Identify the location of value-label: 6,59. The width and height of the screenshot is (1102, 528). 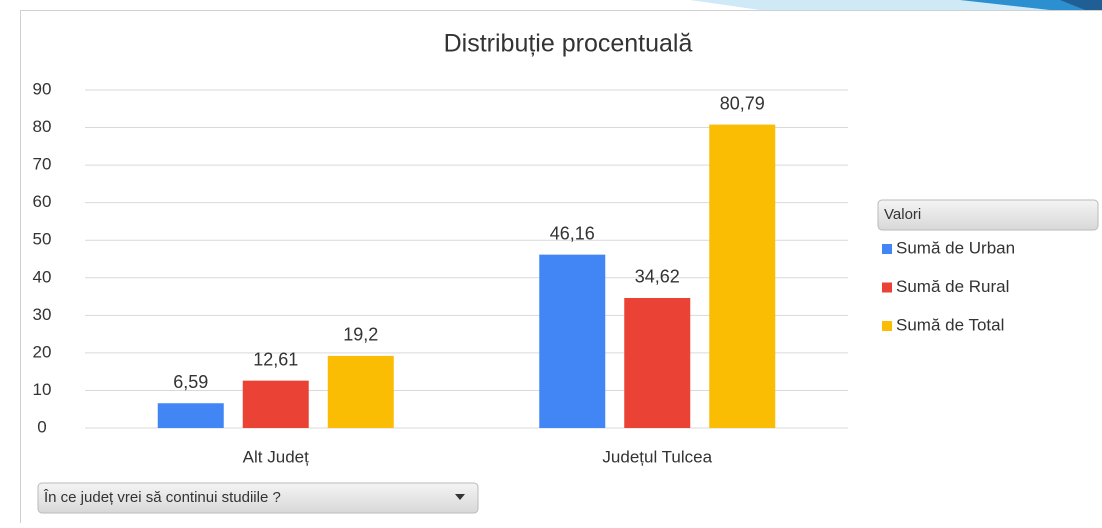
(190, 382).